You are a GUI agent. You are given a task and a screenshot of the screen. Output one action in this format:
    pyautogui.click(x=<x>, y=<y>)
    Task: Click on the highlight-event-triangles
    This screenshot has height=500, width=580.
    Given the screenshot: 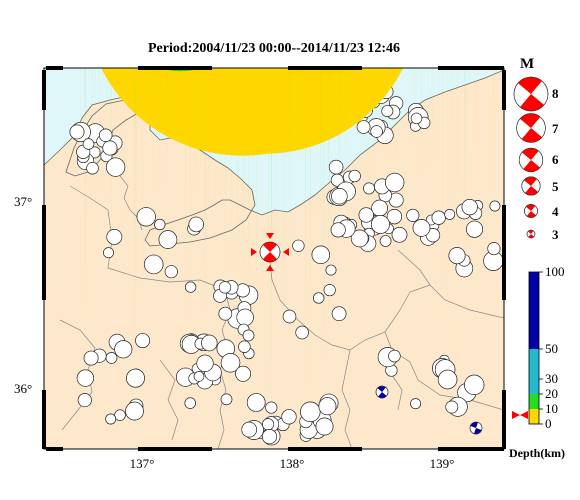 What is the action you would take?
    pyautogui.click(x=270, y=252)
    